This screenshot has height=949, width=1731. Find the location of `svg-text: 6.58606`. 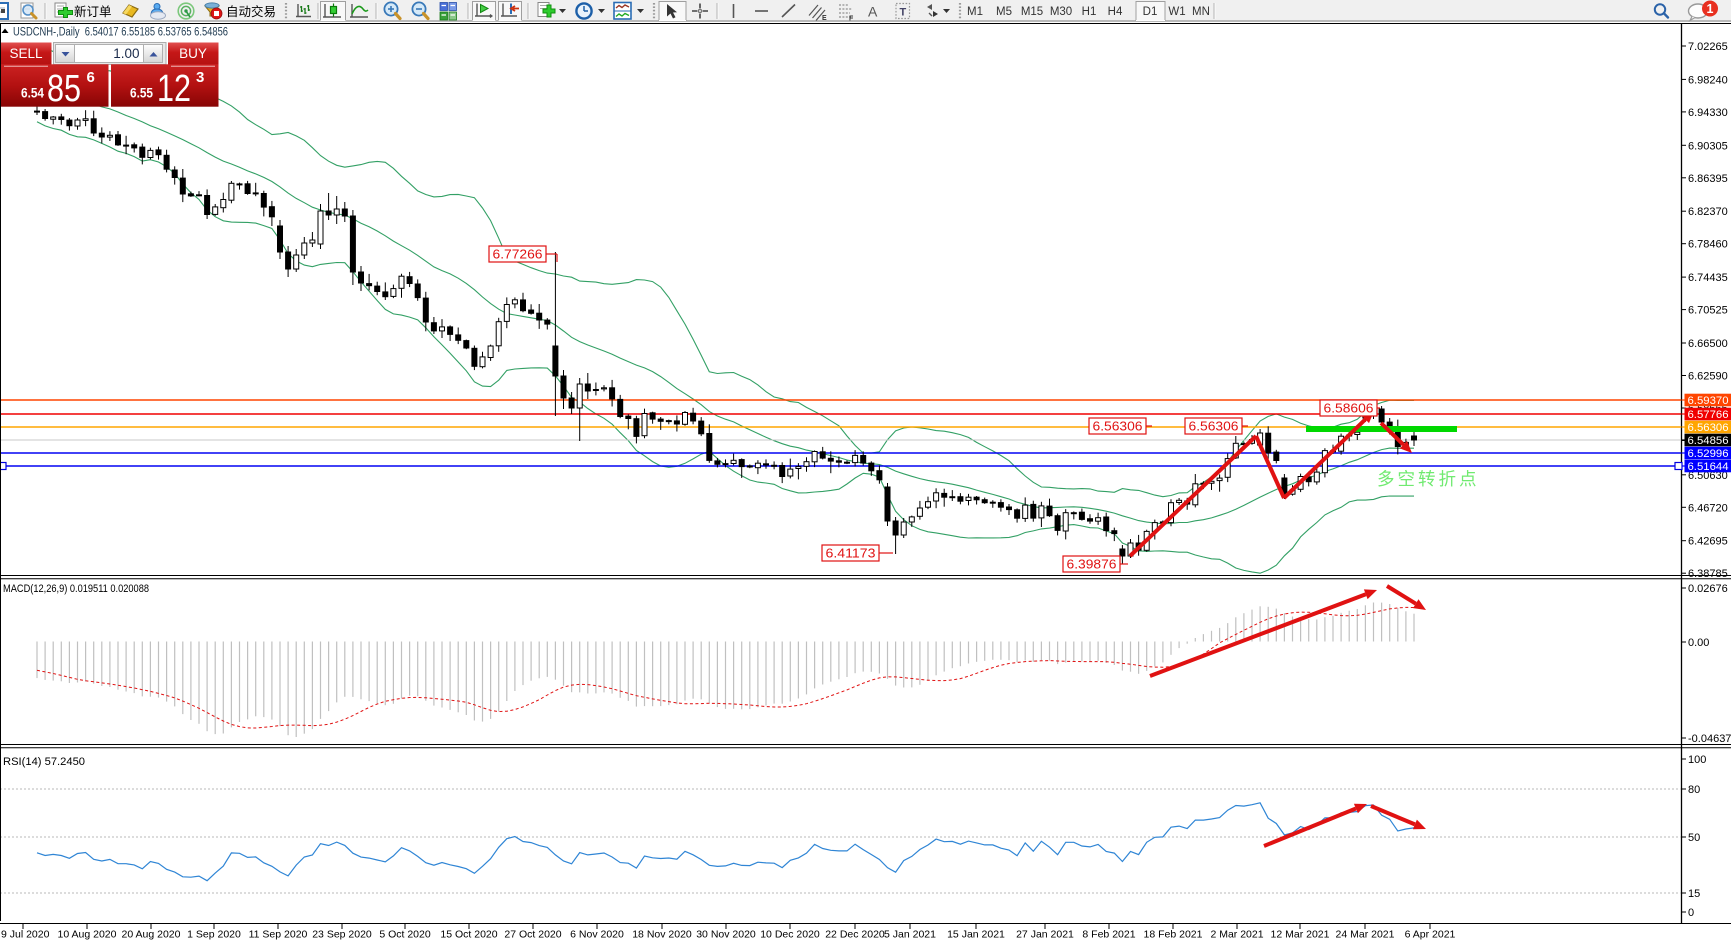

svg-text: 6.58606 is located at coordinates (1349, 408).